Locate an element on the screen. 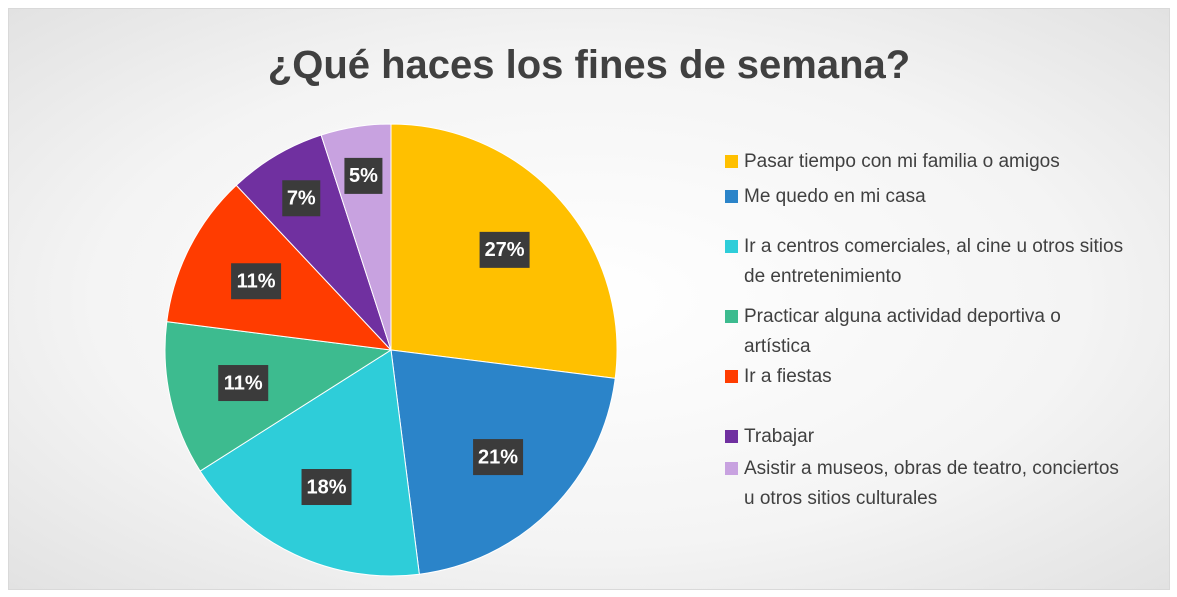  data-label: 21% is located at coordinates (498, 457).